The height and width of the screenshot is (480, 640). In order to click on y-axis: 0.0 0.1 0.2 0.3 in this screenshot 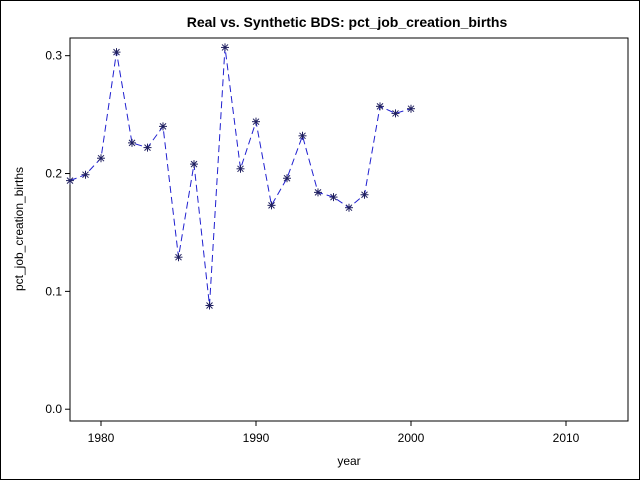, I will do `click(57, 232)`.